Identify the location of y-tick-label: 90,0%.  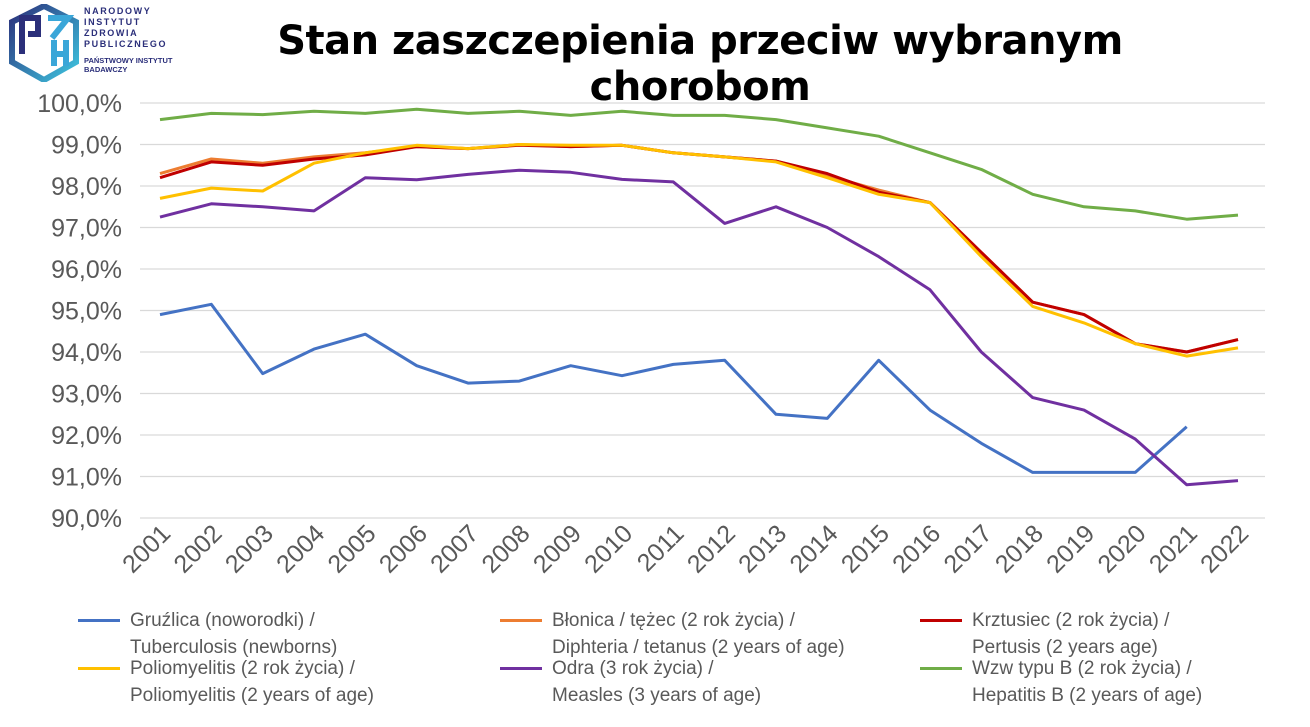
(86, 519).